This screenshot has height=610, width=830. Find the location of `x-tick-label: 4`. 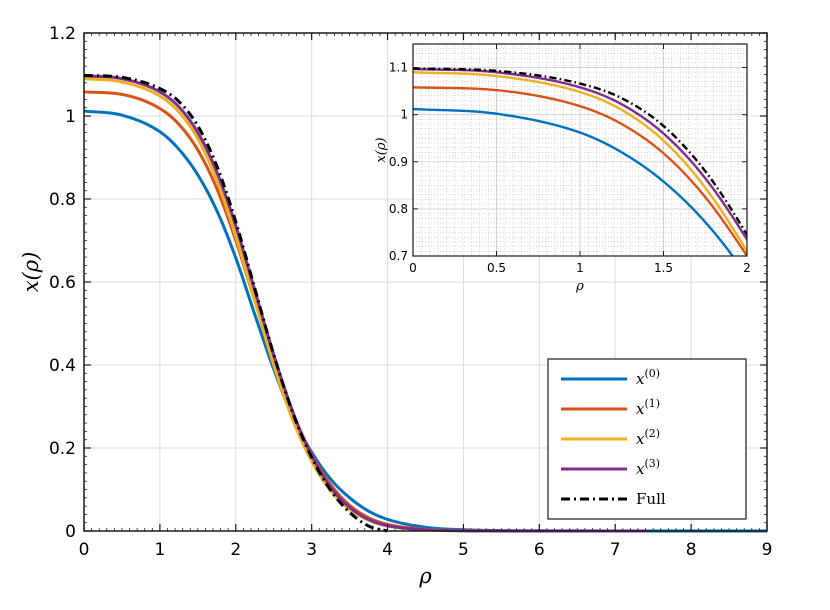

x-tick-label: 4 is located at coordinates (387, 550).